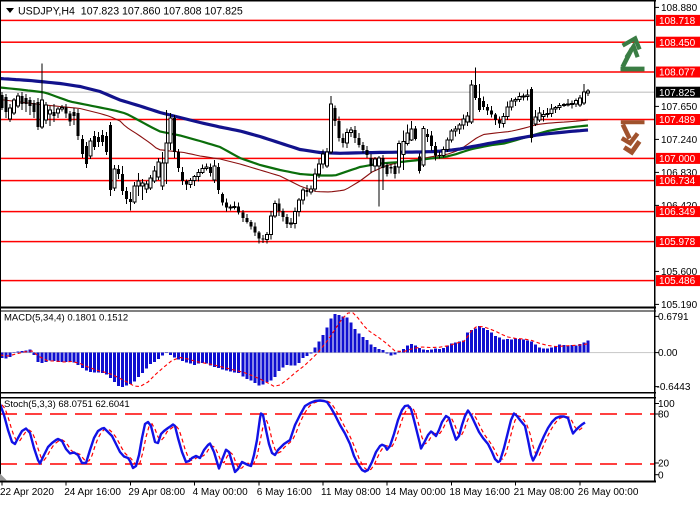 The width and height of the screenshot is (700, 505). Describe the element at coordinates (677, 43) in the screenshot. I see `svg-text: 108.450` at that location.